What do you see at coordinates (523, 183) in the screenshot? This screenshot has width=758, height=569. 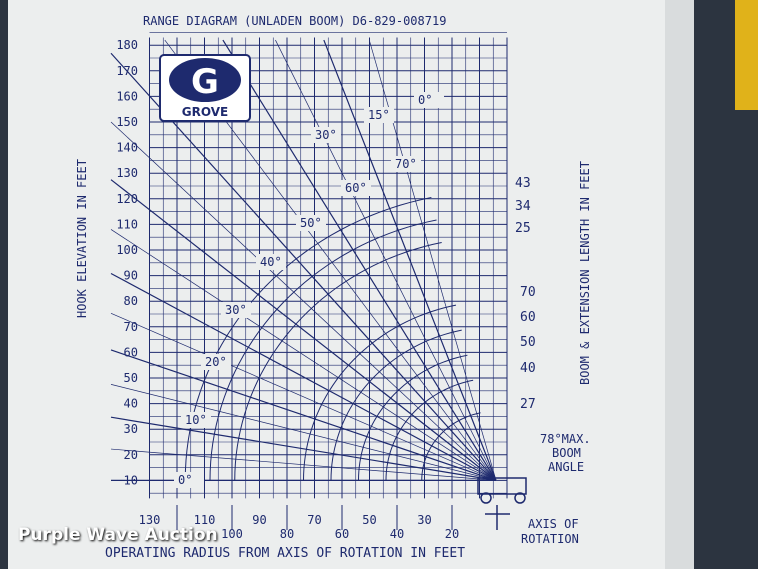 I see `extension-length-label: 43` at bounding box center [523, 183].